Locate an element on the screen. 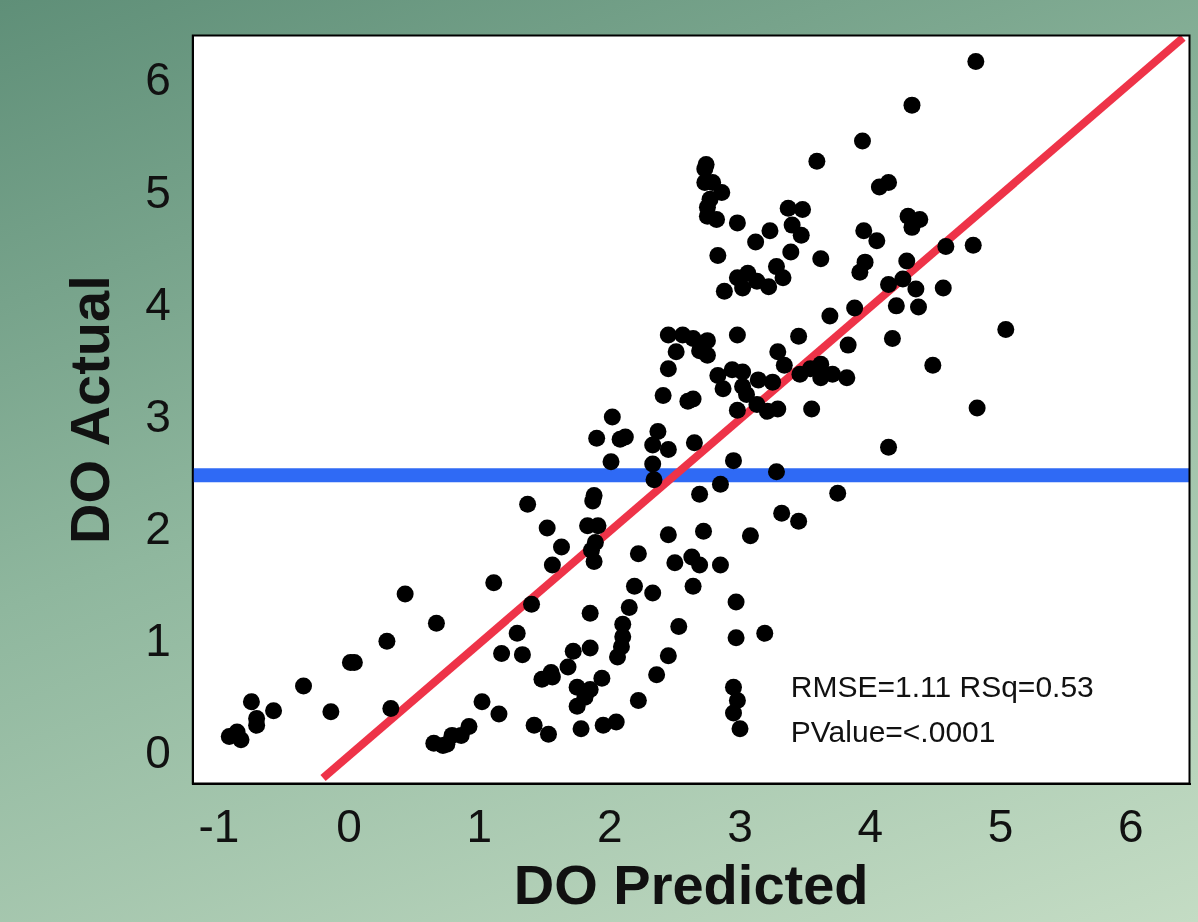 Image resolution: width=1198 pixels, height=922 pixels. x-tick-label: 5 is located at coordinates (1000, 825).